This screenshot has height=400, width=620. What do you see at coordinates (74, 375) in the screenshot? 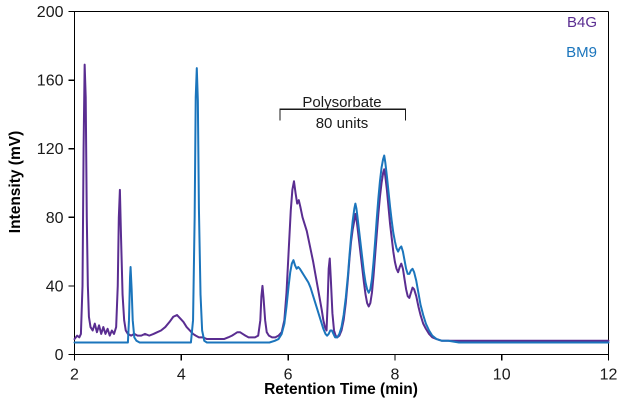
I see `x-tick-label: 2` at bounding box center [74, 375].